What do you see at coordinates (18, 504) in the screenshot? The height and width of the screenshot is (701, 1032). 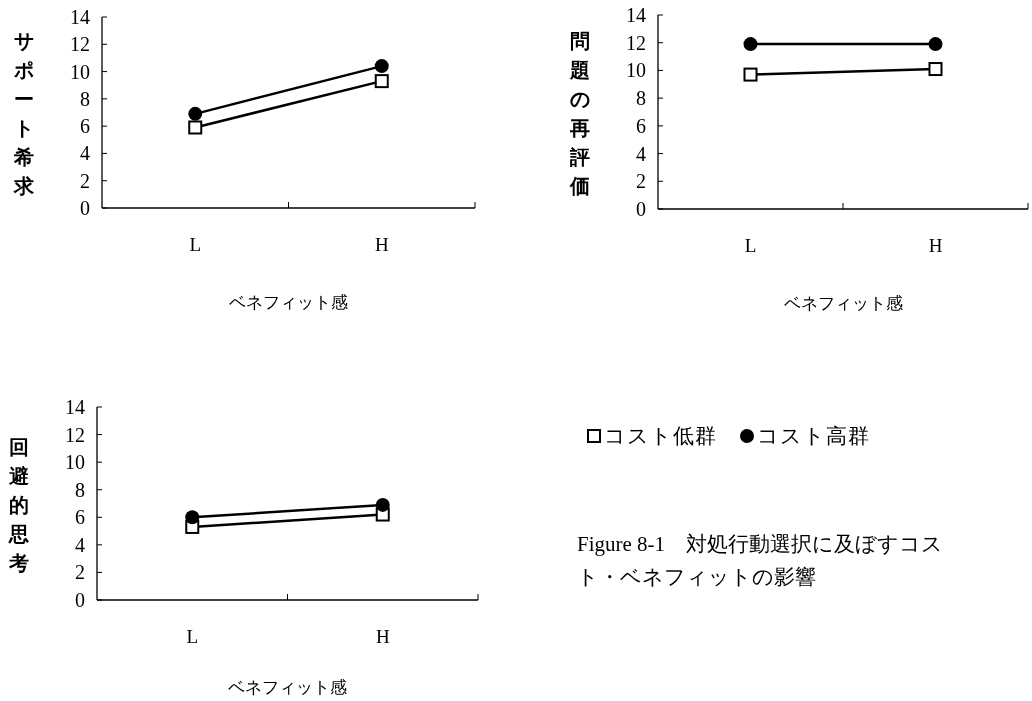 I see `y-axis-title: 回避的思考` at bounding box center [18, 504].